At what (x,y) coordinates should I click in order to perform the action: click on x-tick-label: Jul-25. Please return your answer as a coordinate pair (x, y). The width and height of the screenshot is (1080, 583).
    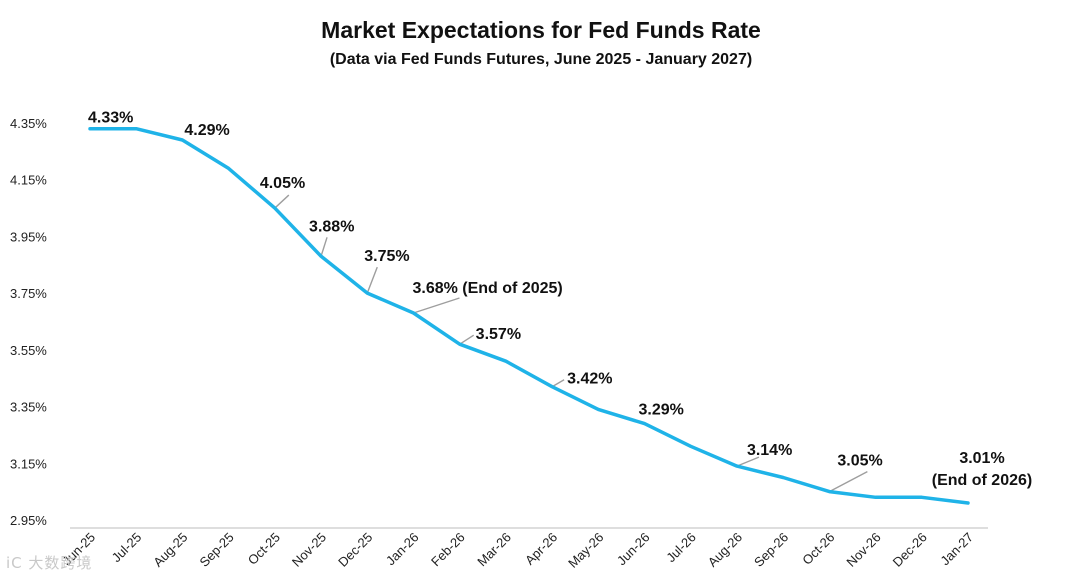
    Looking at the image, I should click on (127, 548).